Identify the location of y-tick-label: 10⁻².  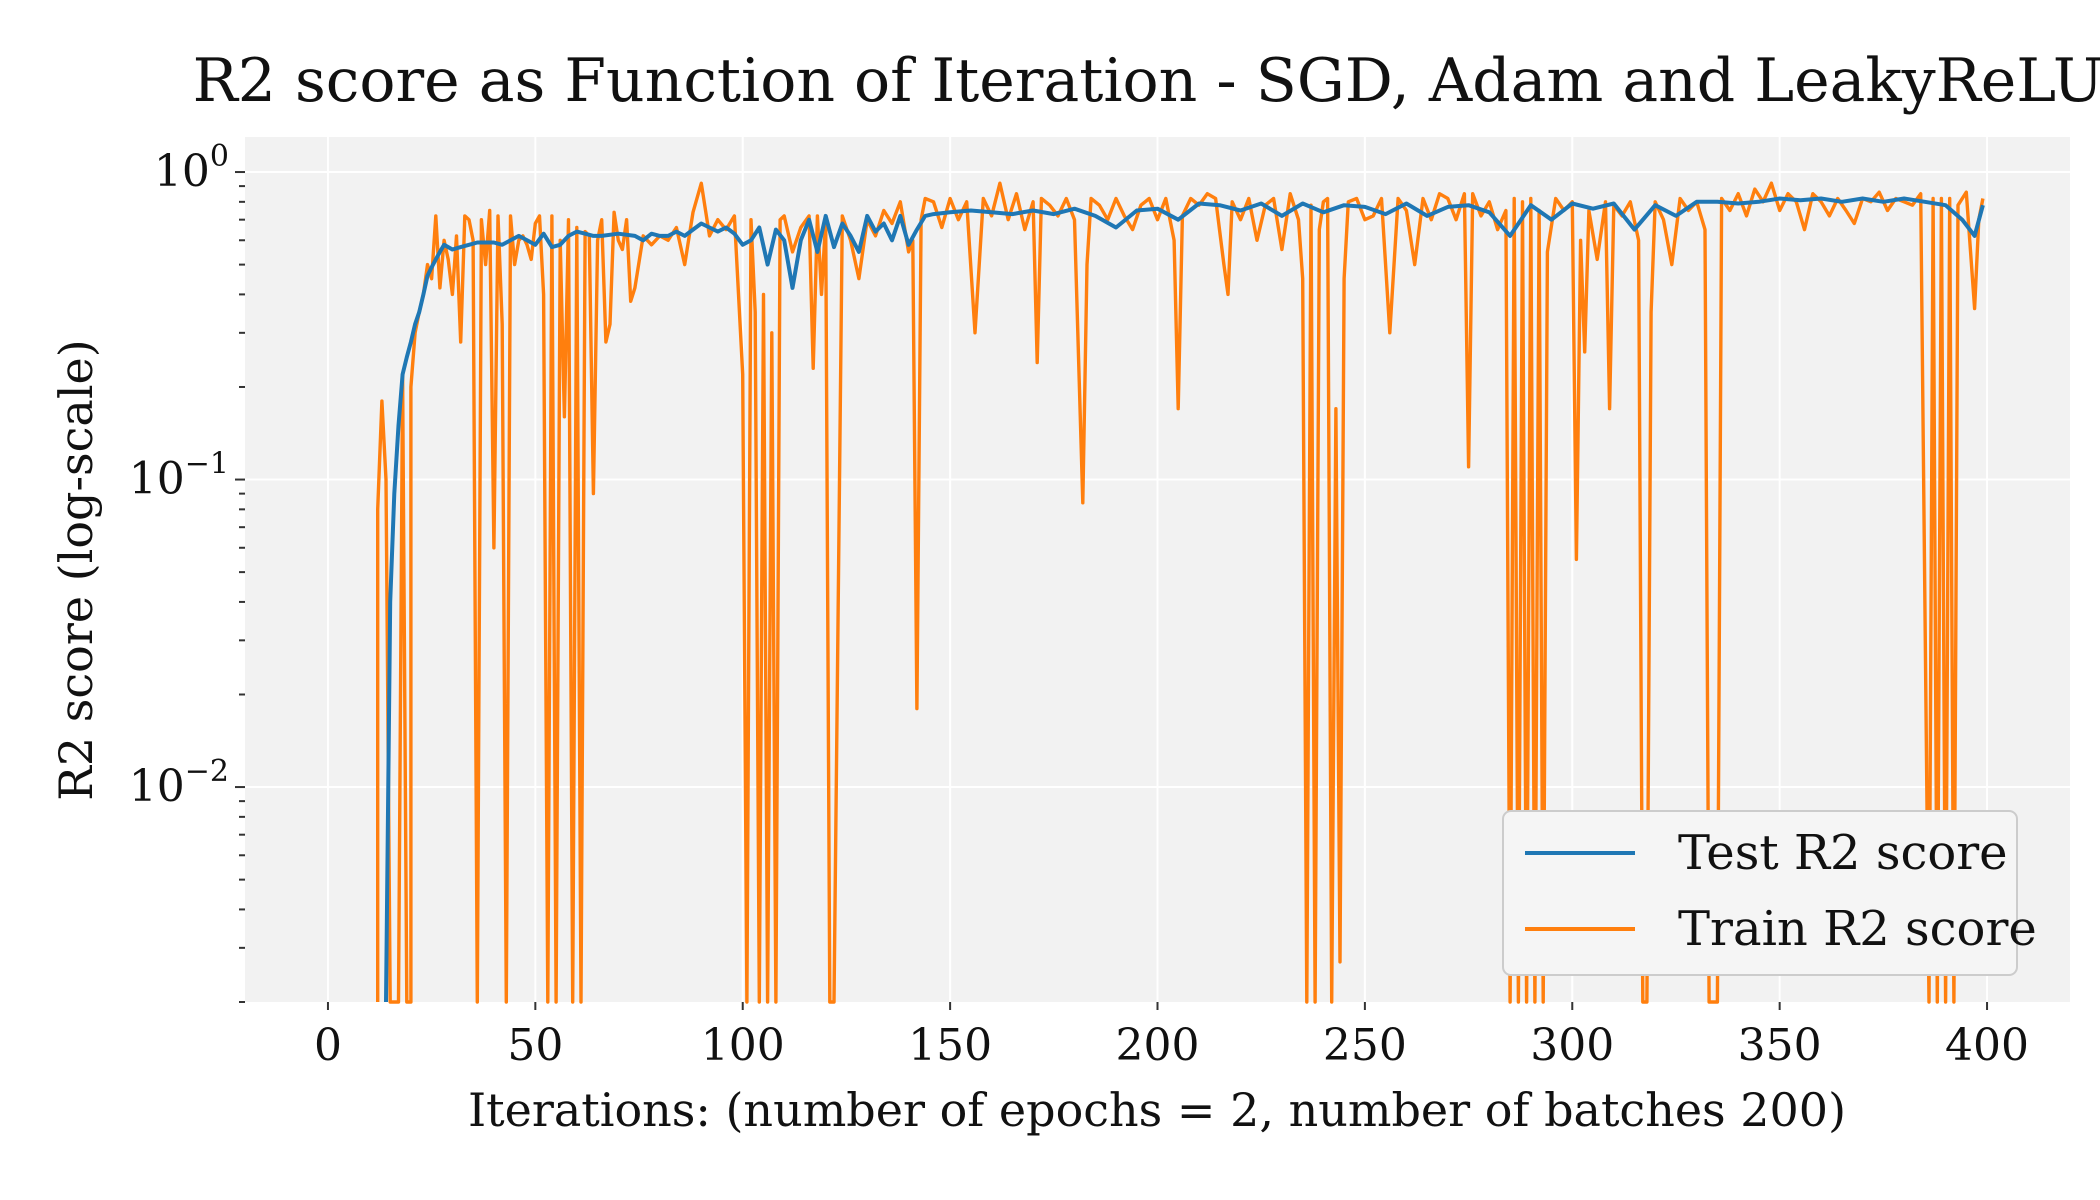
(179, 783).